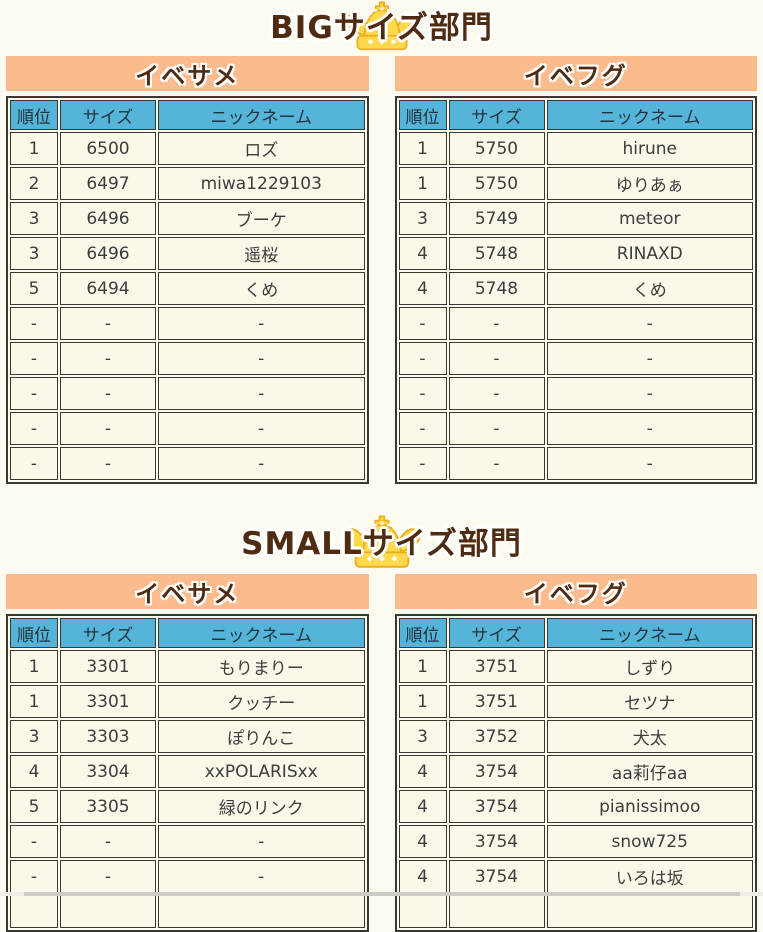 This screenshot has height=932, width=763. Describe the element at coordinates (261, 701) in the screenshot. I see `nickname-cell: クッチー` at that location.